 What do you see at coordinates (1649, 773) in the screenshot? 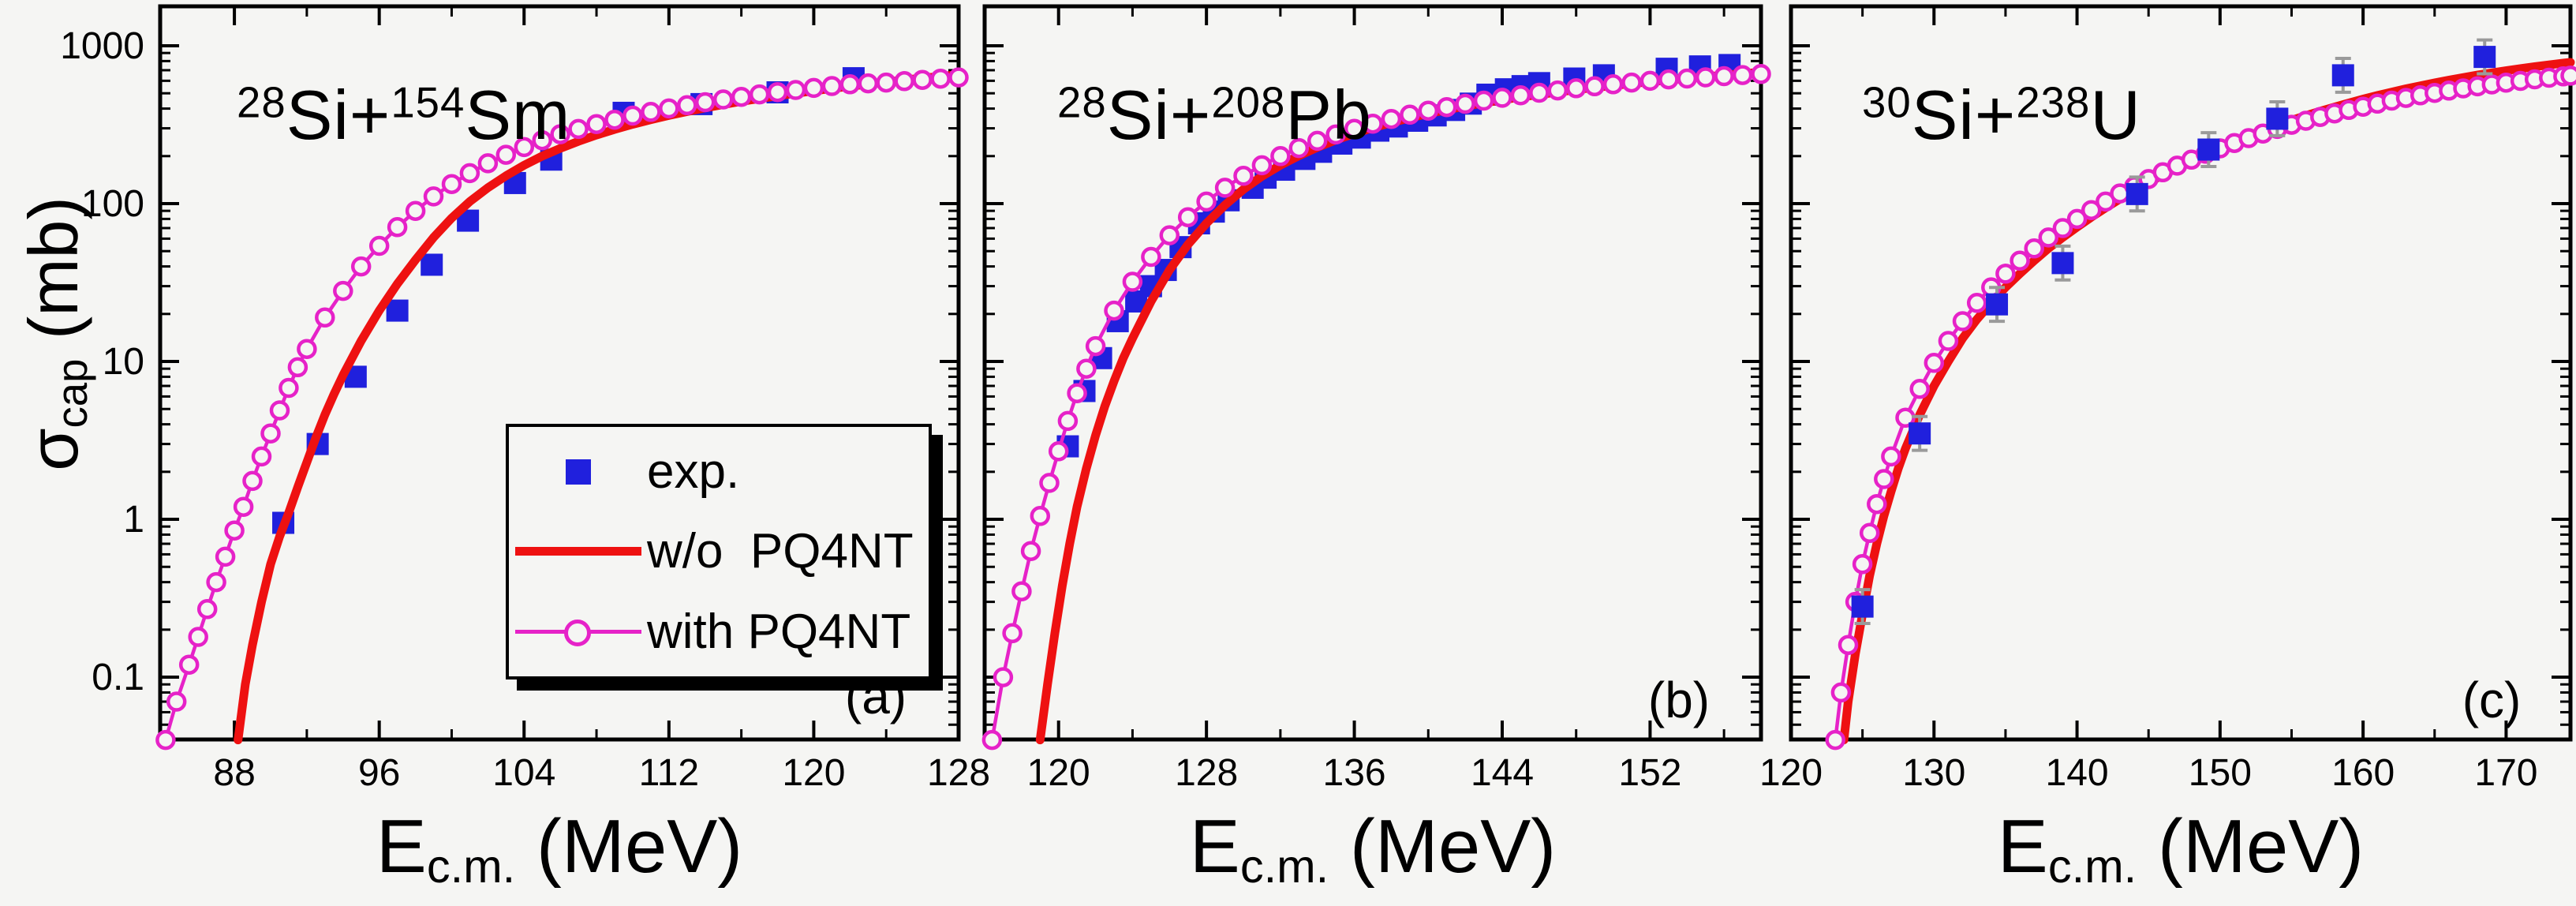
I see `x-tick-label: 152` at bounding box center [1649, 773].